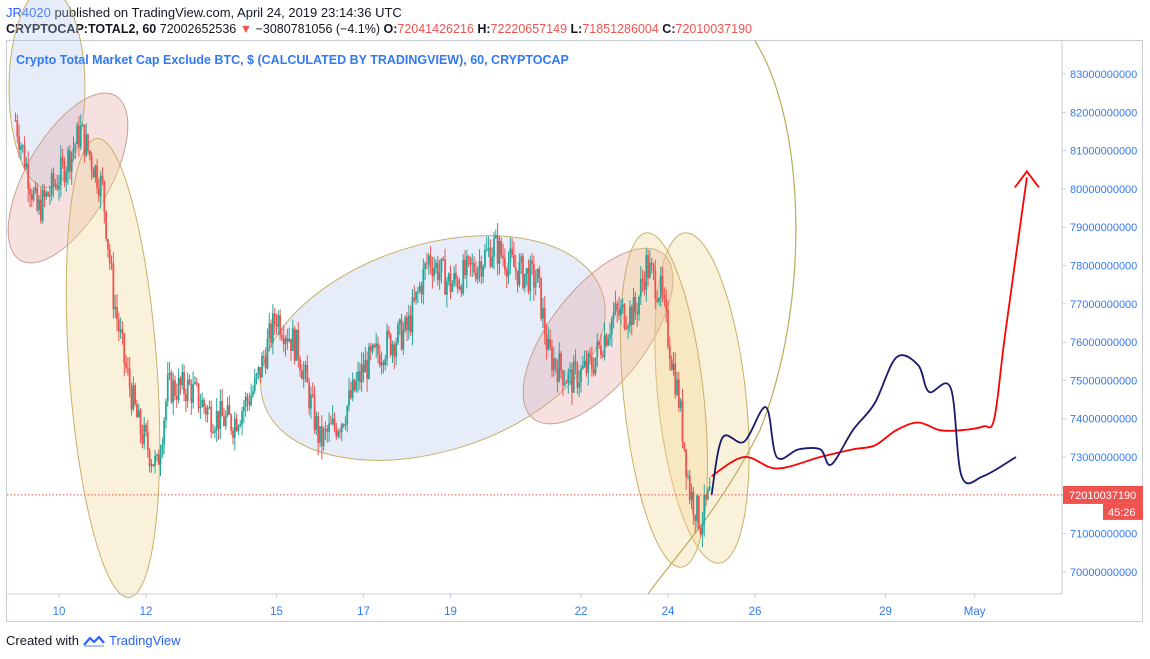 Image resolution: width=1150 pixels, height=659 pixels. Describe the element at coordinates (755, 612) in the screenshot. I see `x-tick-label: 26` at that location.